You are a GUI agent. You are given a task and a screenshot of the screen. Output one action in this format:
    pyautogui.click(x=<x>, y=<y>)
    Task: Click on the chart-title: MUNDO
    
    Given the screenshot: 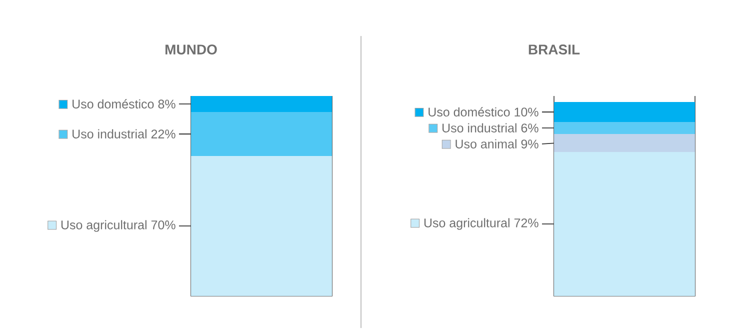 What is the action you would take?
    pyautogui.click(x=191, y=49)
    